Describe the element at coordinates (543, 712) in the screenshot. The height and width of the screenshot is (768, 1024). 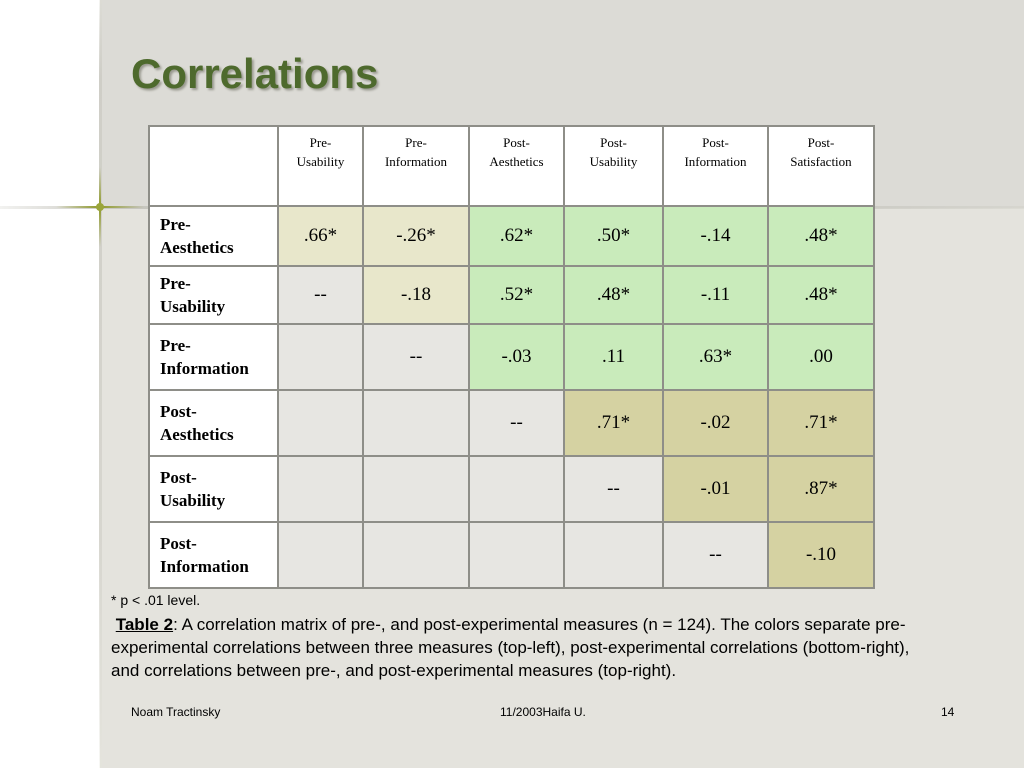
I see `footer-date: 11/2003Haifa U.` at that location.